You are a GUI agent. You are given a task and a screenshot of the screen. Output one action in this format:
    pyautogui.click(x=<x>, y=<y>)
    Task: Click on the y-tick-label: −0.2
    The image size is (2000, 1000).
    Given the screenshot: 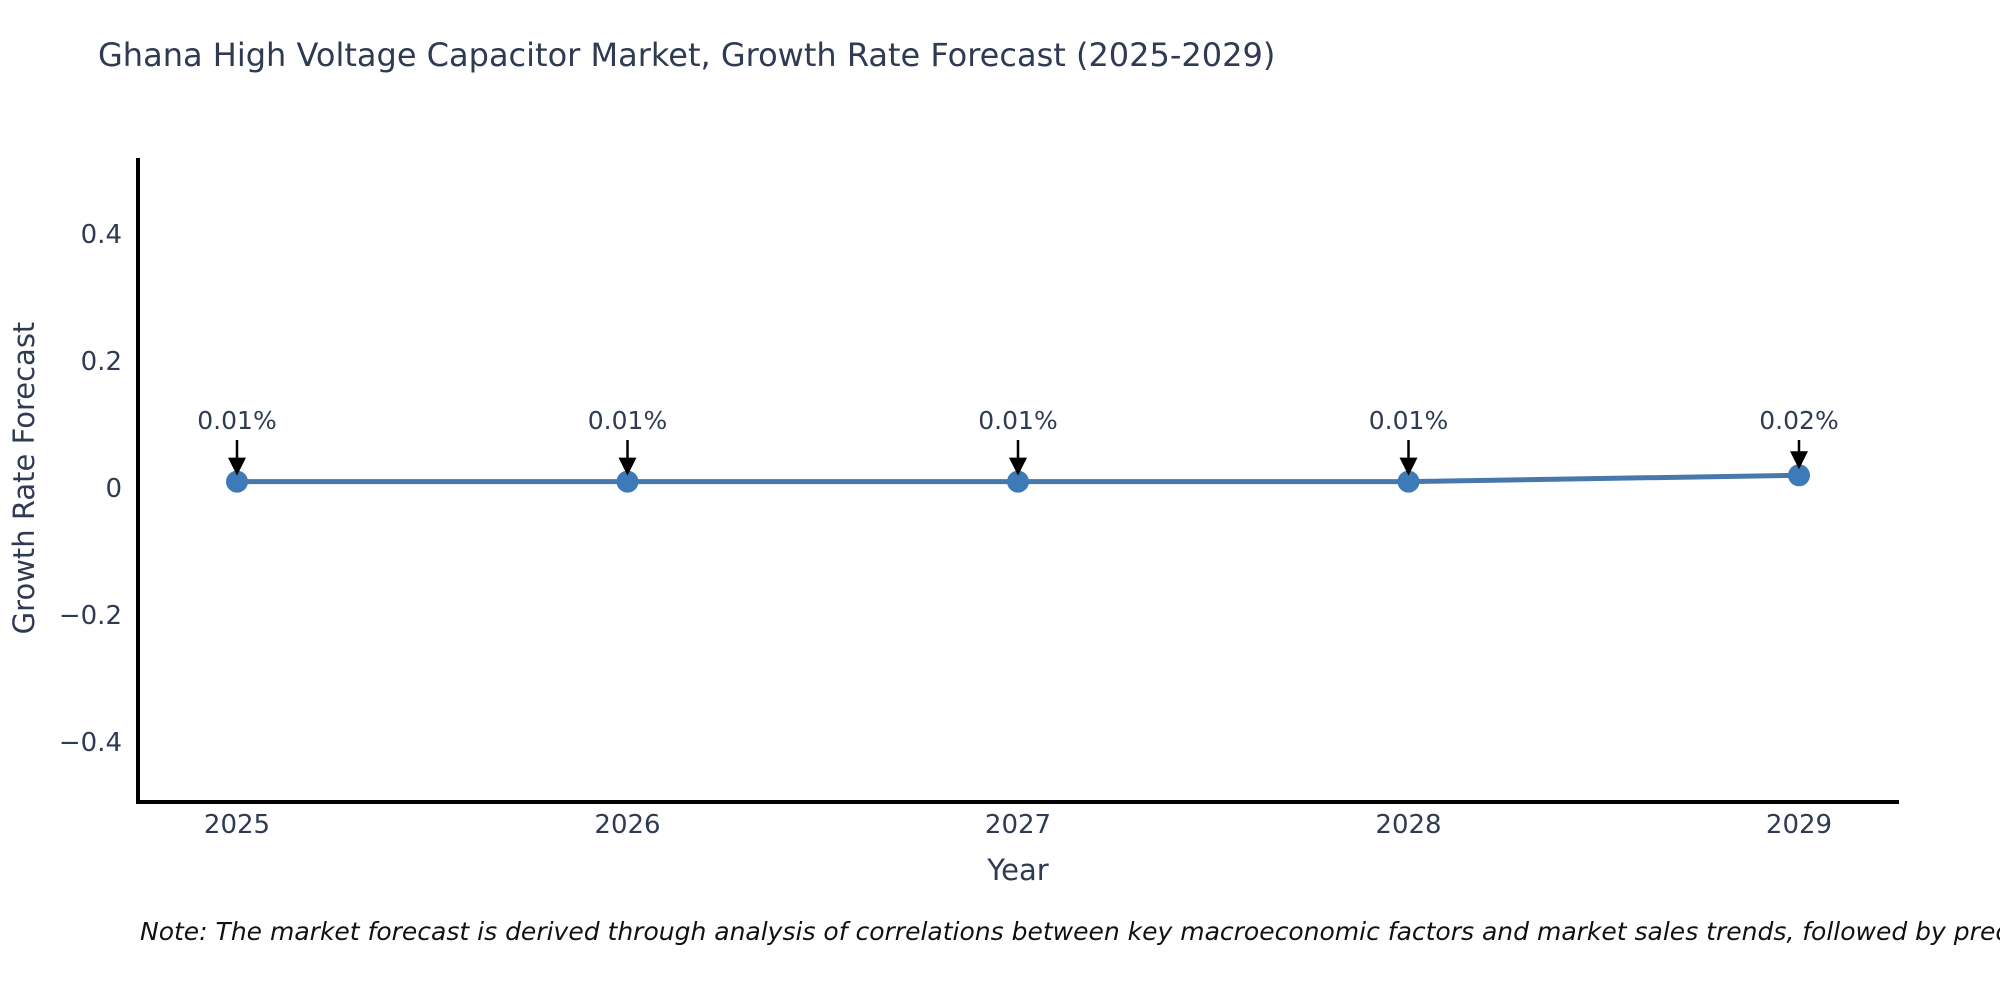 What is the action you would take?
    pyautogui.click(x=90, y=616)
    